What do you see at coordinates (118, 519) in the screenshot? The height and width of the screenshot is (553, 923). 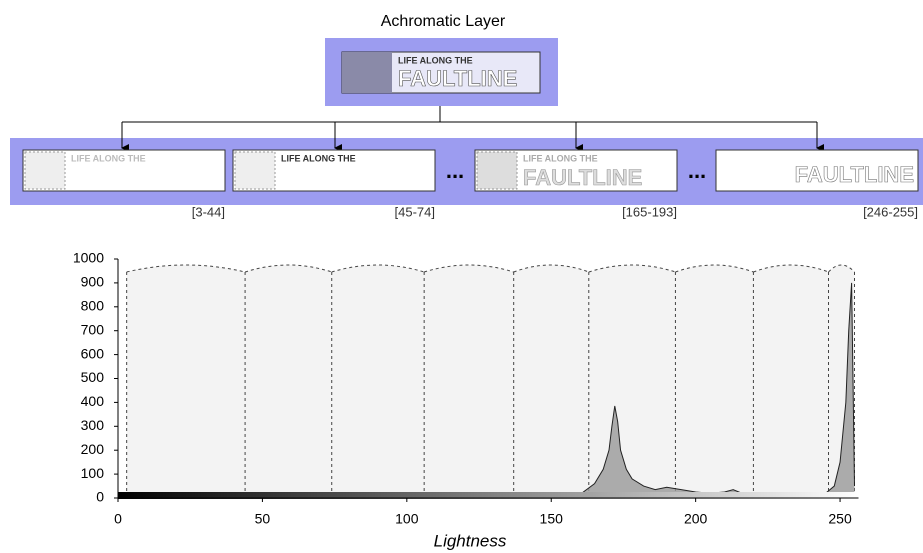 I see `x-tick-label: 0` at bounding box center [118, 519].